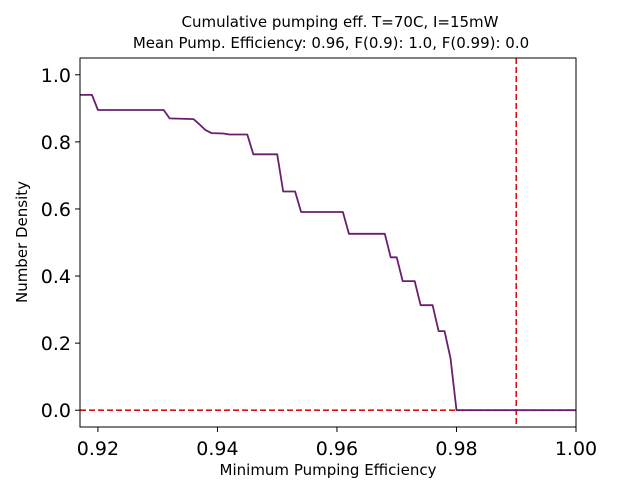  I want to click on y-tick-label: 0.4, so click(56, 277).